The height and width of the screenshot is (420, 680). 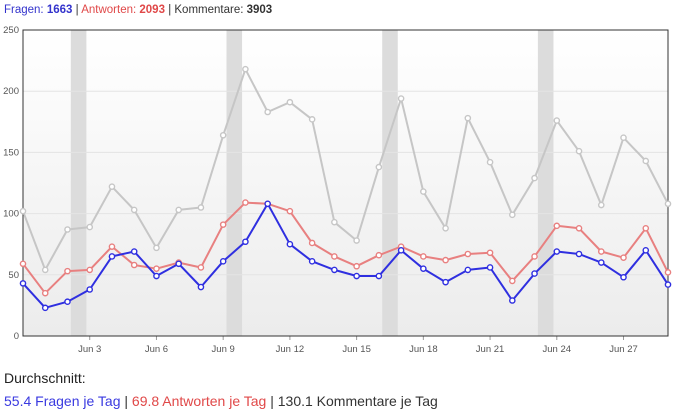 What do you see at coordinates (557, 349) in the screenshot?
I see `x-tick-label: Jun 24` at bounding box center [557, 349].